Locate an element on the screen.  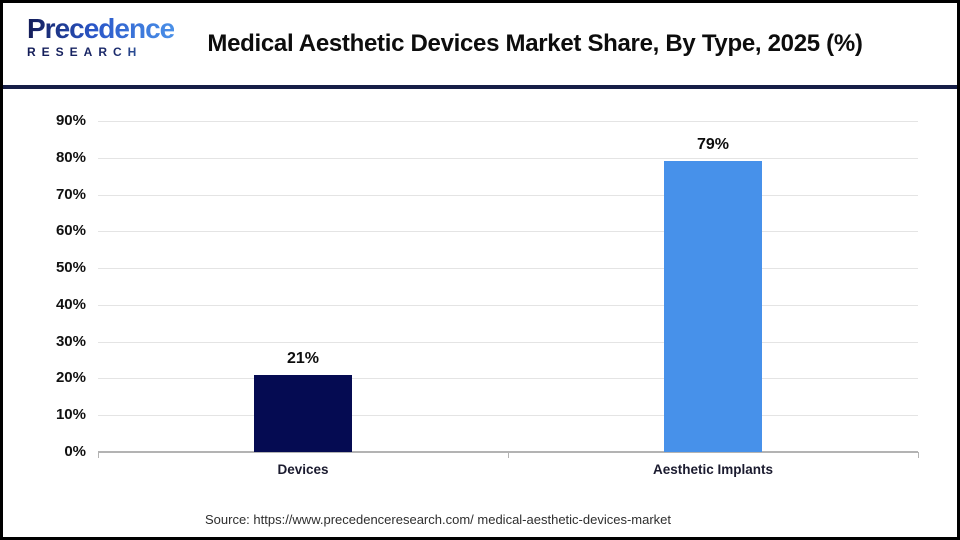
y-axis-tick-label: 0% is located at coordinates (75, 451).